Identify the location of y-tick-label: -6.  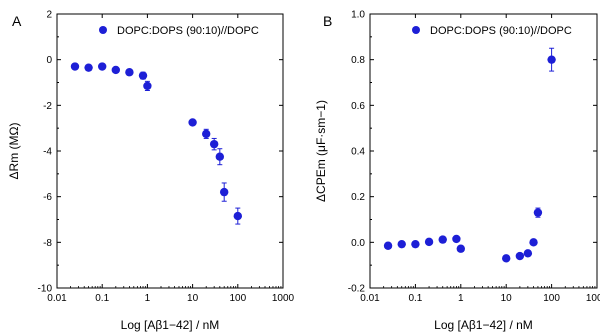
(47, 197).